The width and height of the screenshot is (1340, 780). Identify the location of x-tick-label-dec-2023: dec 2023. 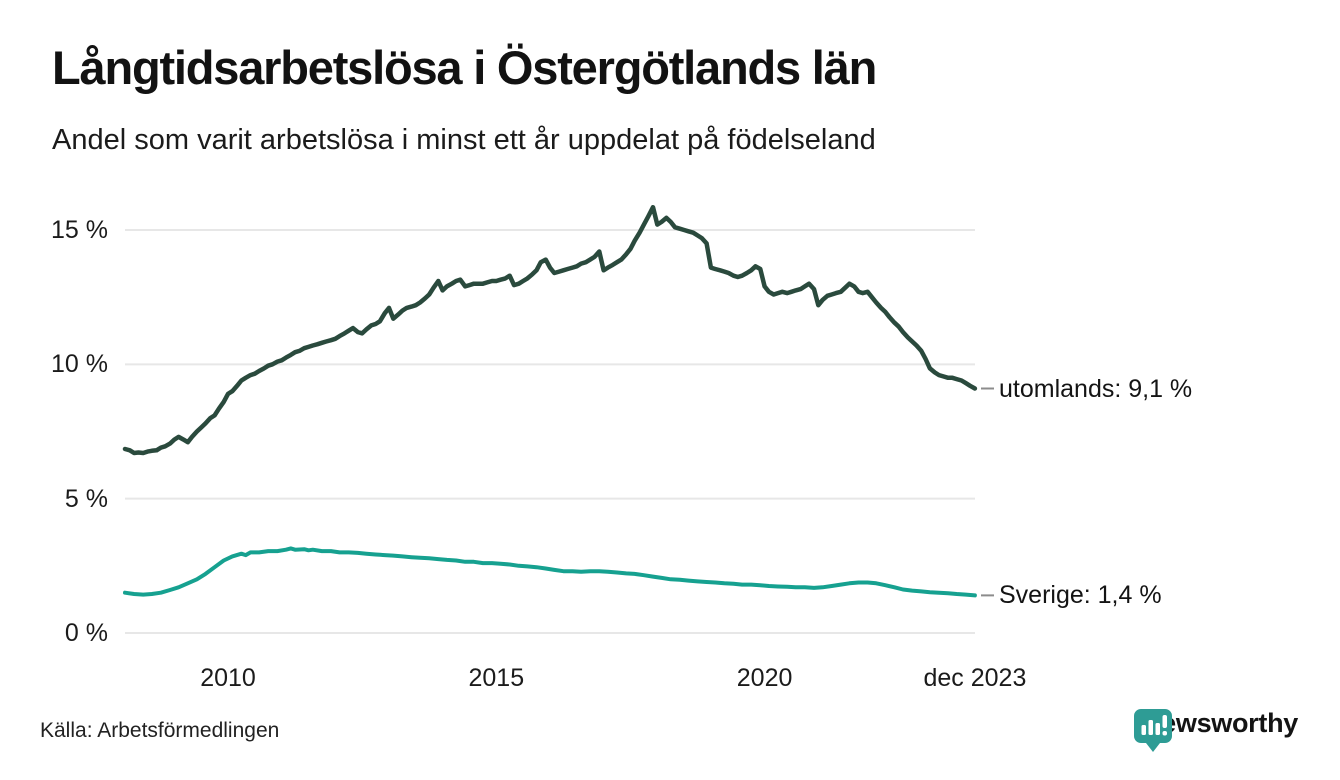
(975, 678).